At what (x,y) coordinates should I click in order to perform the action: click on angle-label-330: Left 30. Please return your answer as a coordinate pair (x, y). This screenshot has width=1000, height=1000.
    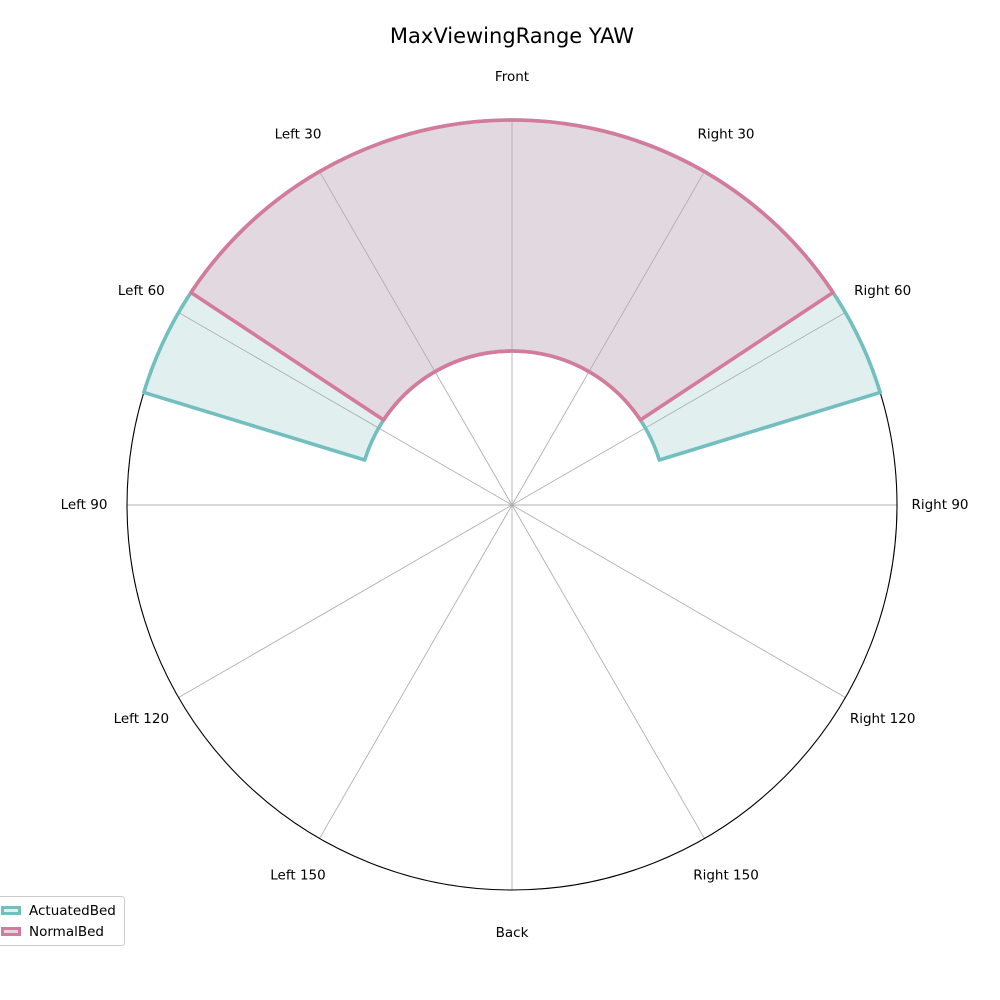
    Looking at the image, I should click on (298, 134).